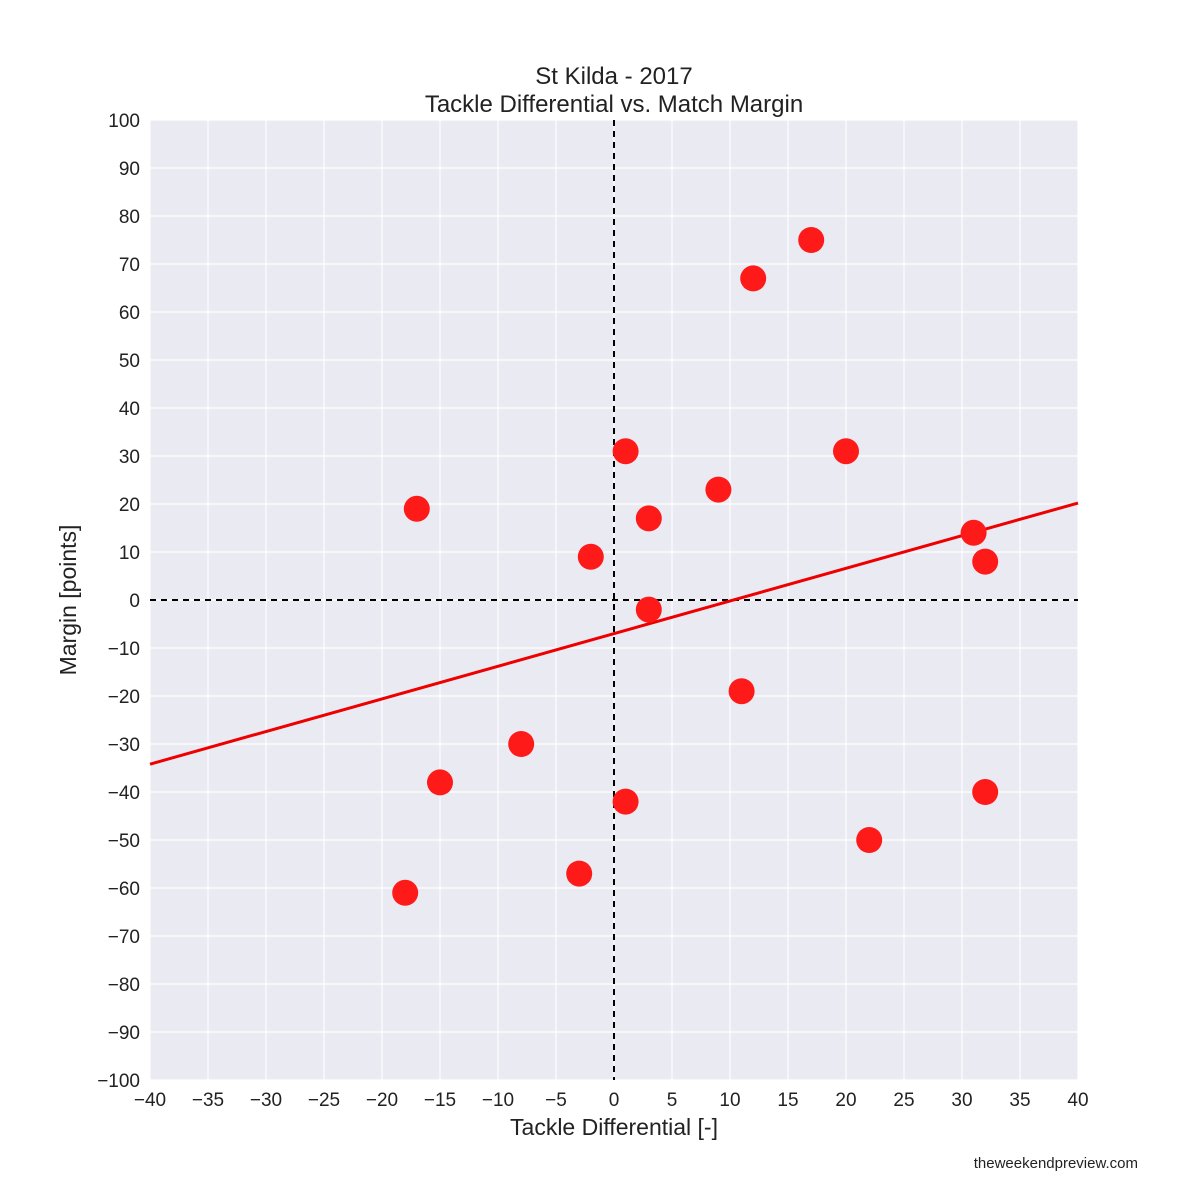 The image size is (1200, 1200). What do you see at coordinates (729, 1100) in the screenshot?
I see `x-tick-label: 10` at bounding box center [729, 1100].